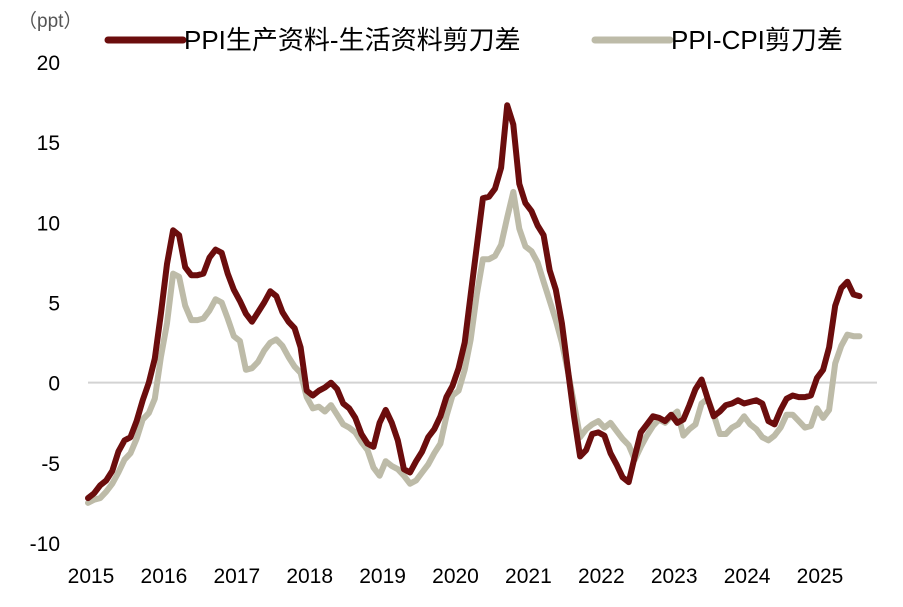  What do you see at coordinates (164, 576) in the screenshot?
I see `x-tick-label: 2016` at bounding box center [164, 576].